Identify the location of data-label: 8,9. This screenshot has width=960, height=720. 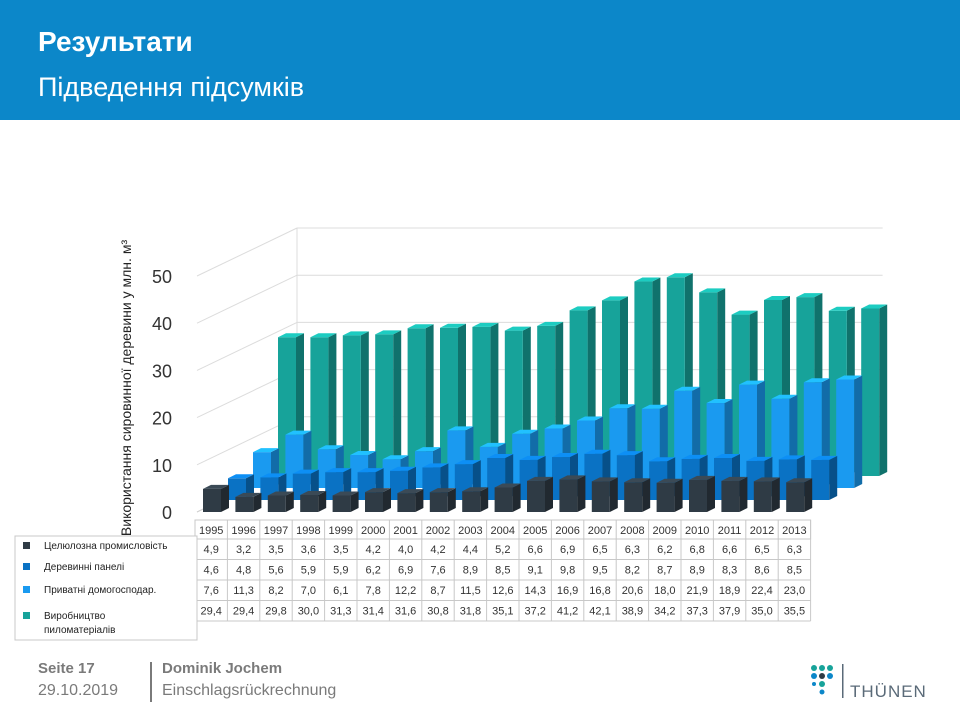
(470, 571).